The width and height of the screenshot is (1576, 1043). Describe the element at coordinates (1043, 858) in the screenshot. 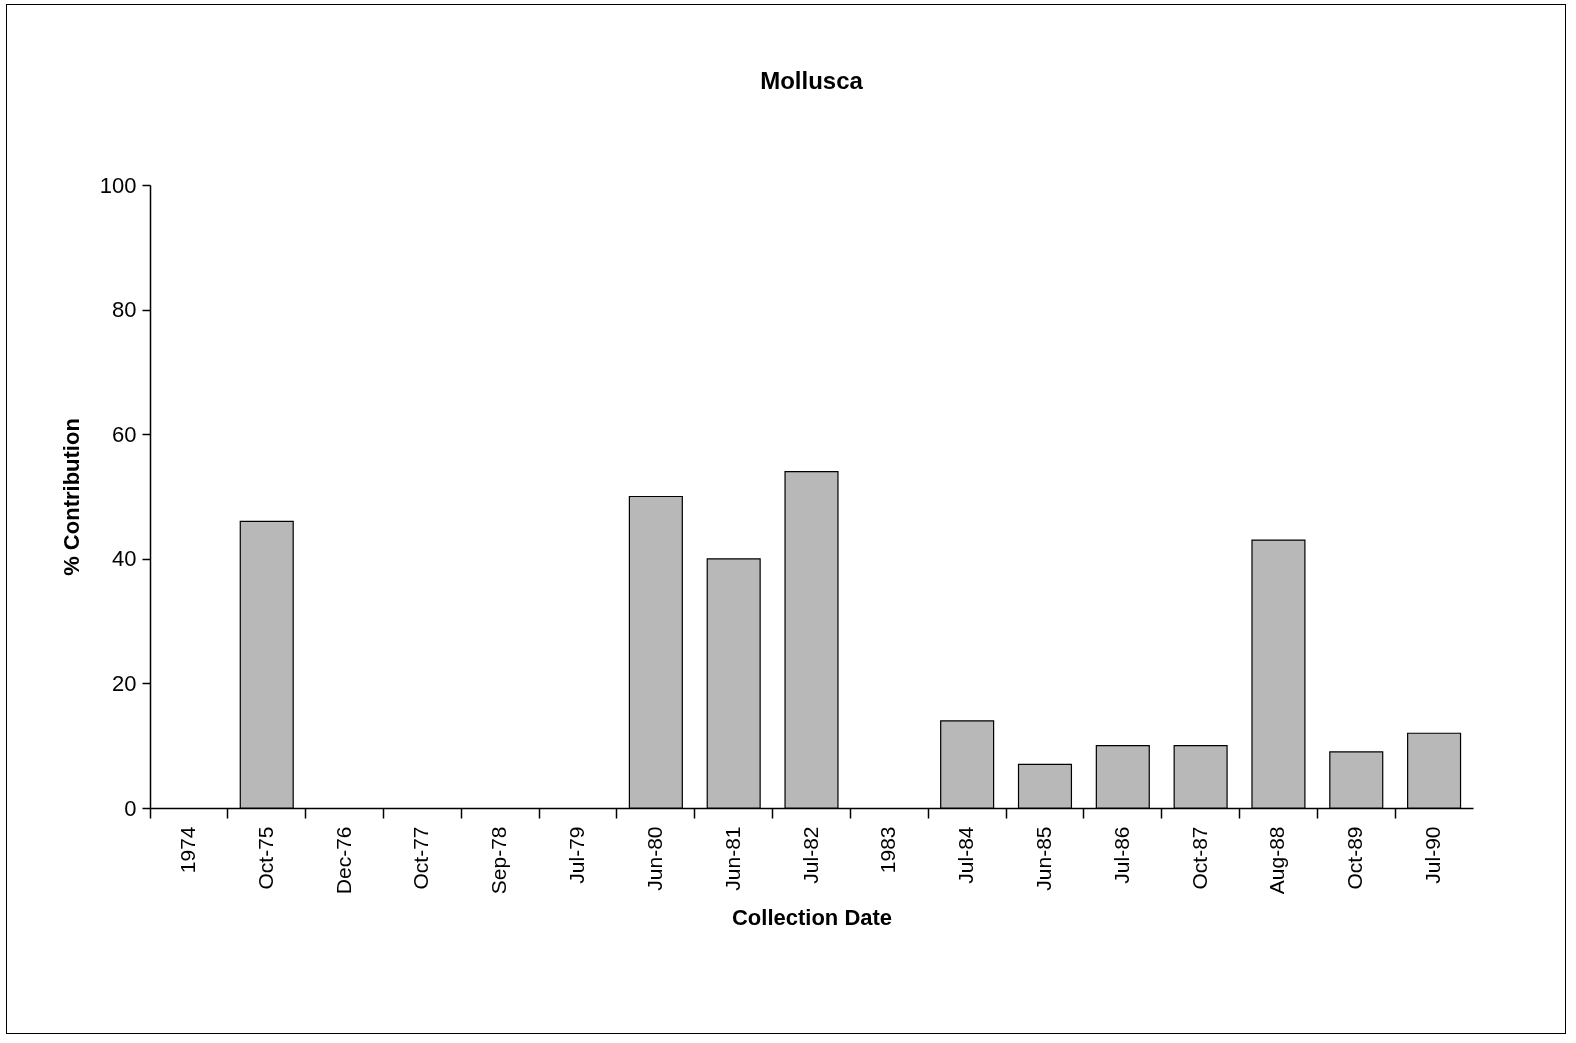

I see `x-tick-label: Jun-85` at that location.